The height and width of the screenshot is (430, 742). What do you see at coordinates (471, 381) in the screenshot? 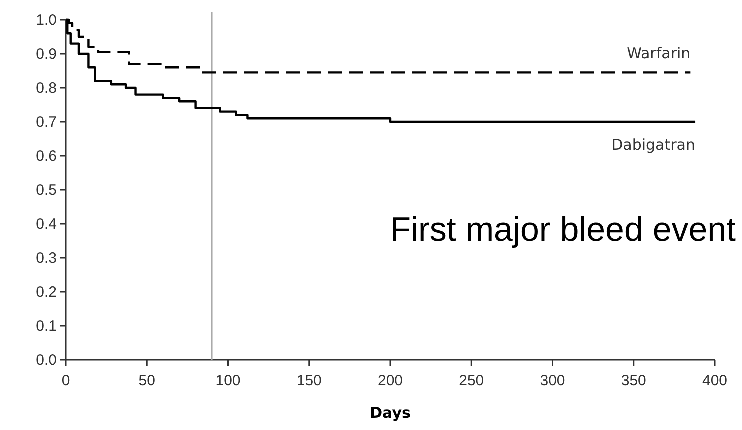
I see `x-tick-label: 250` at bounding box center [471, 381].